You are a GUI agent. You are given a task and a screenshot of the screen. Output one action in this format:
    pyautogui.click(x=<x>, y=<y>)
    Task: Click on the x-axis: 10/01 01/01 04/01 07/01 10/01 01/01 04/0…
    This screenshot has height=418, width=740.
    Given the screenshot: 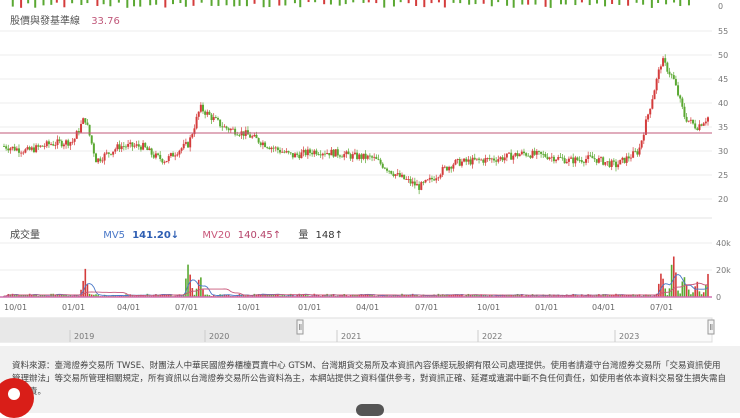 What is the action you would take?
    pyautogui.click(x=338, y=307)
    